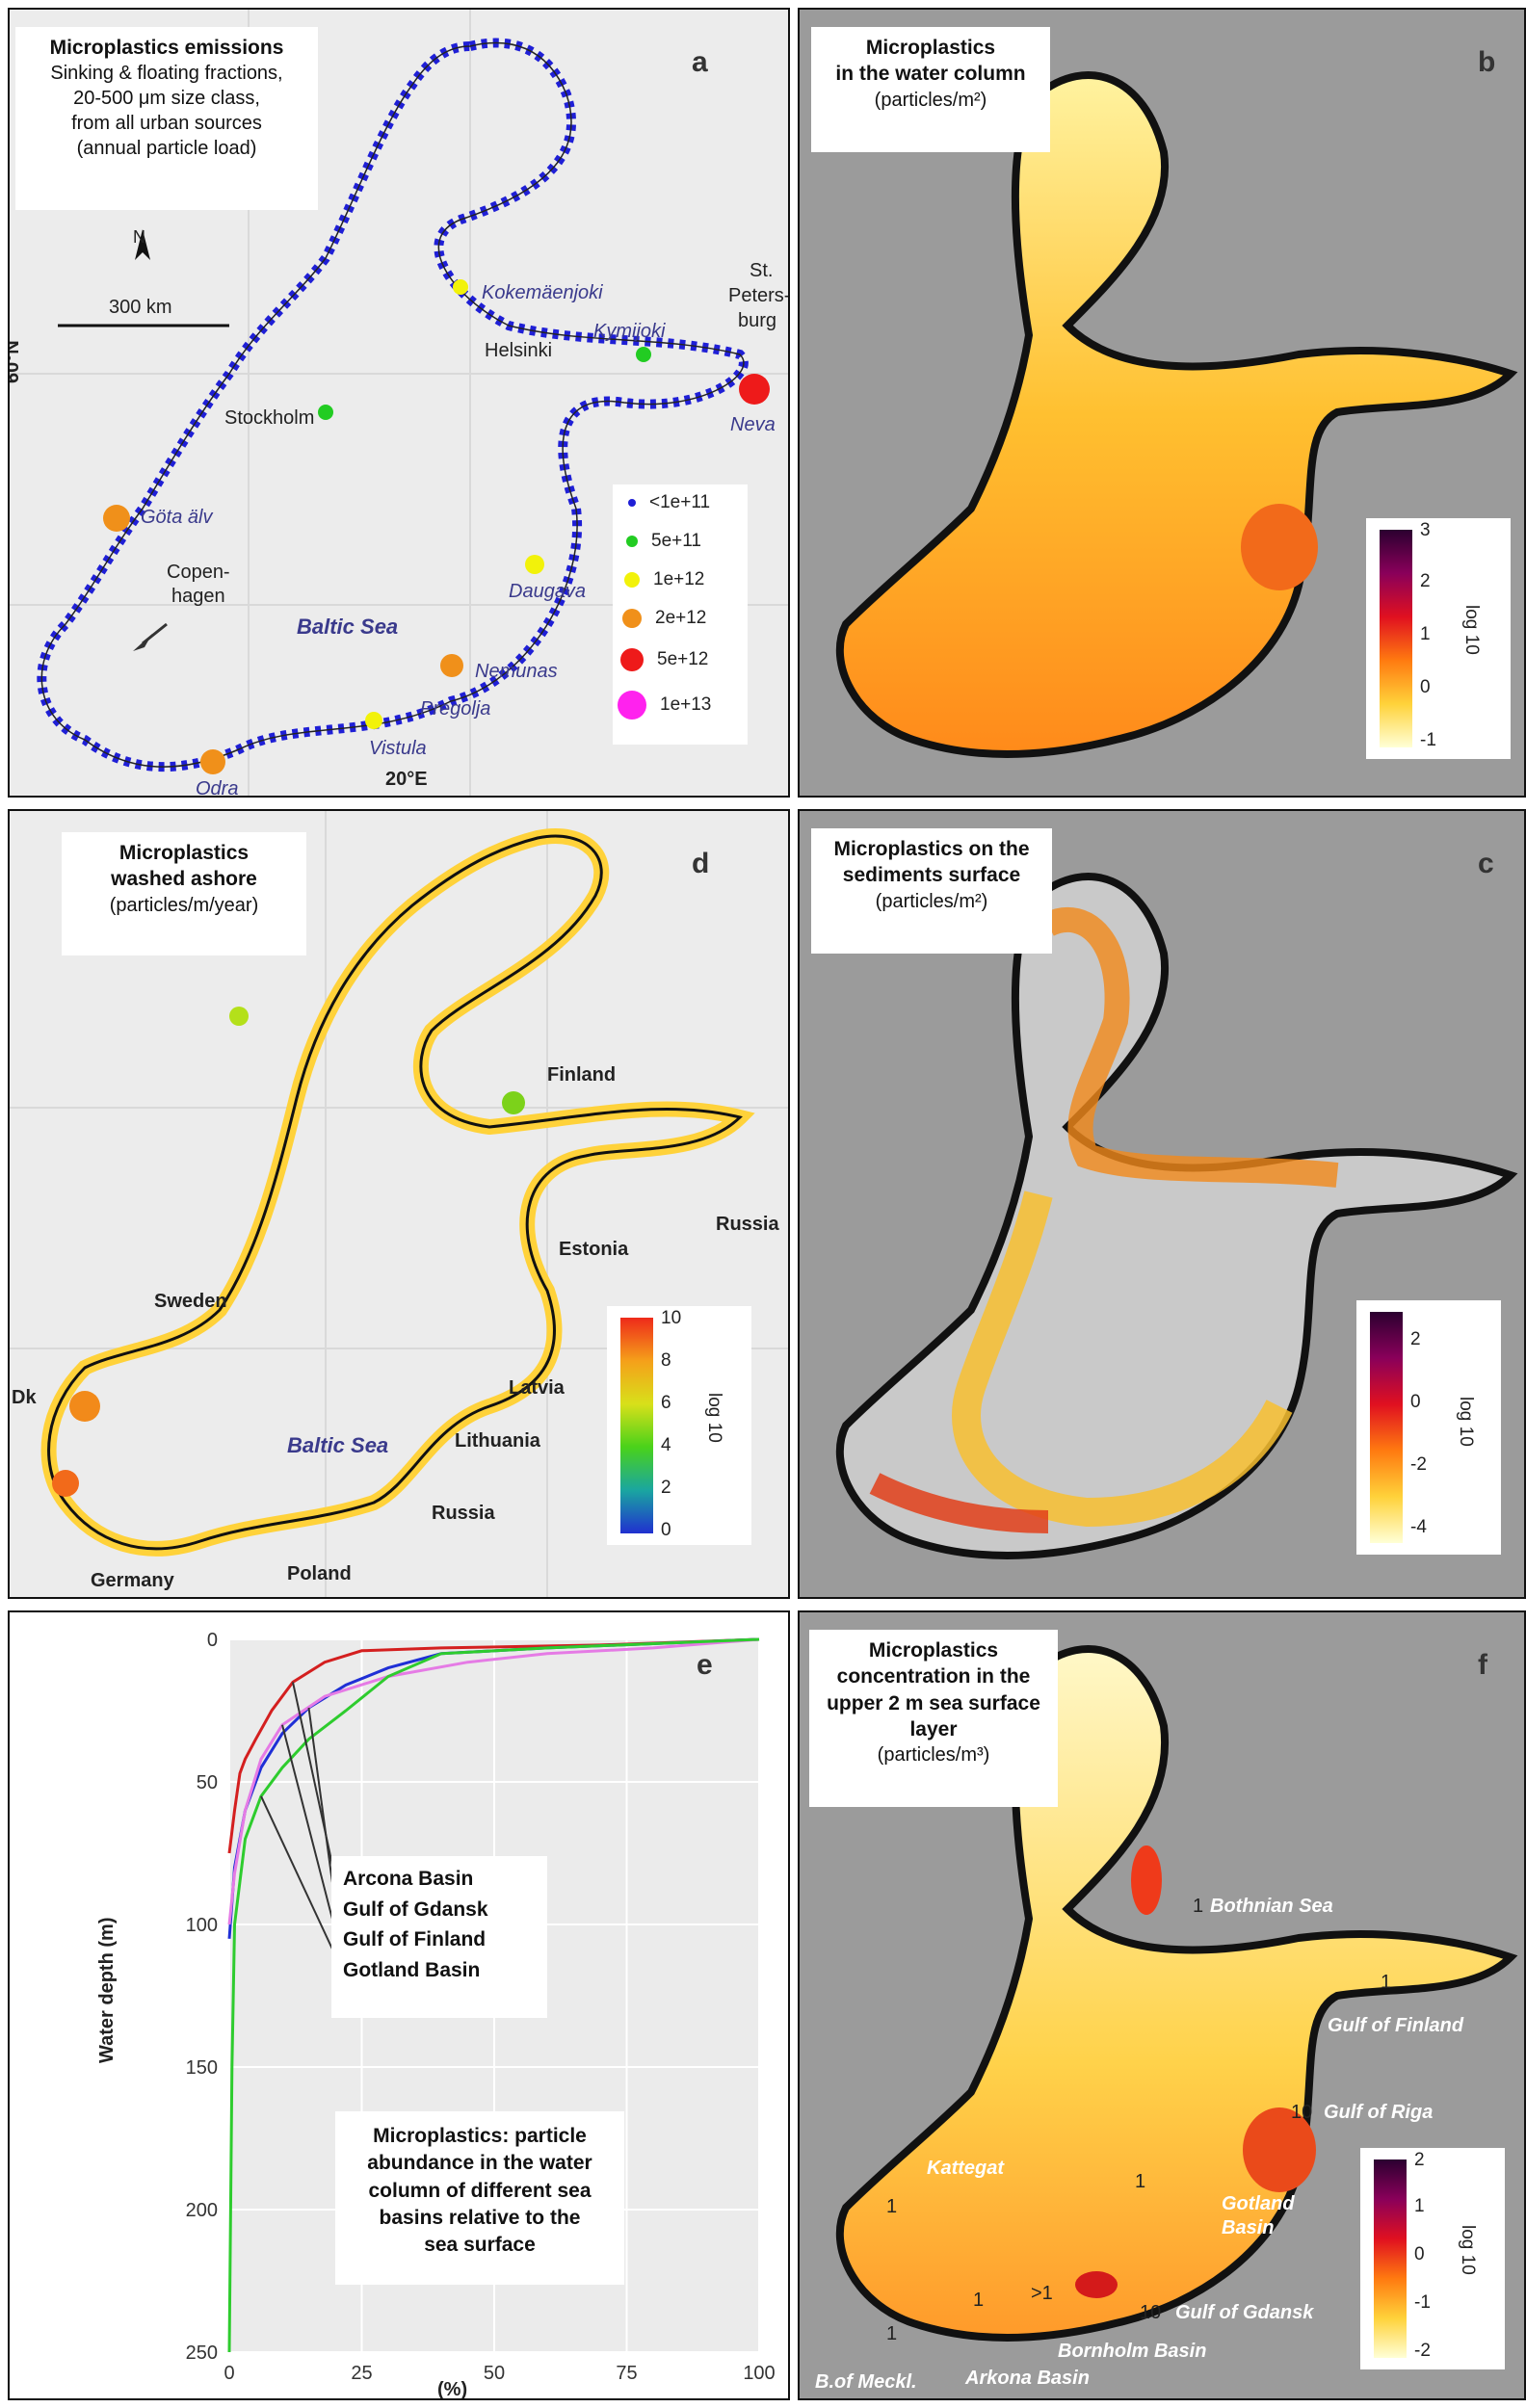  Describe the element at coordinates (107, 1990) in the screenshot. I see `panel-e-ylabel: Water depth (m)` at that location.